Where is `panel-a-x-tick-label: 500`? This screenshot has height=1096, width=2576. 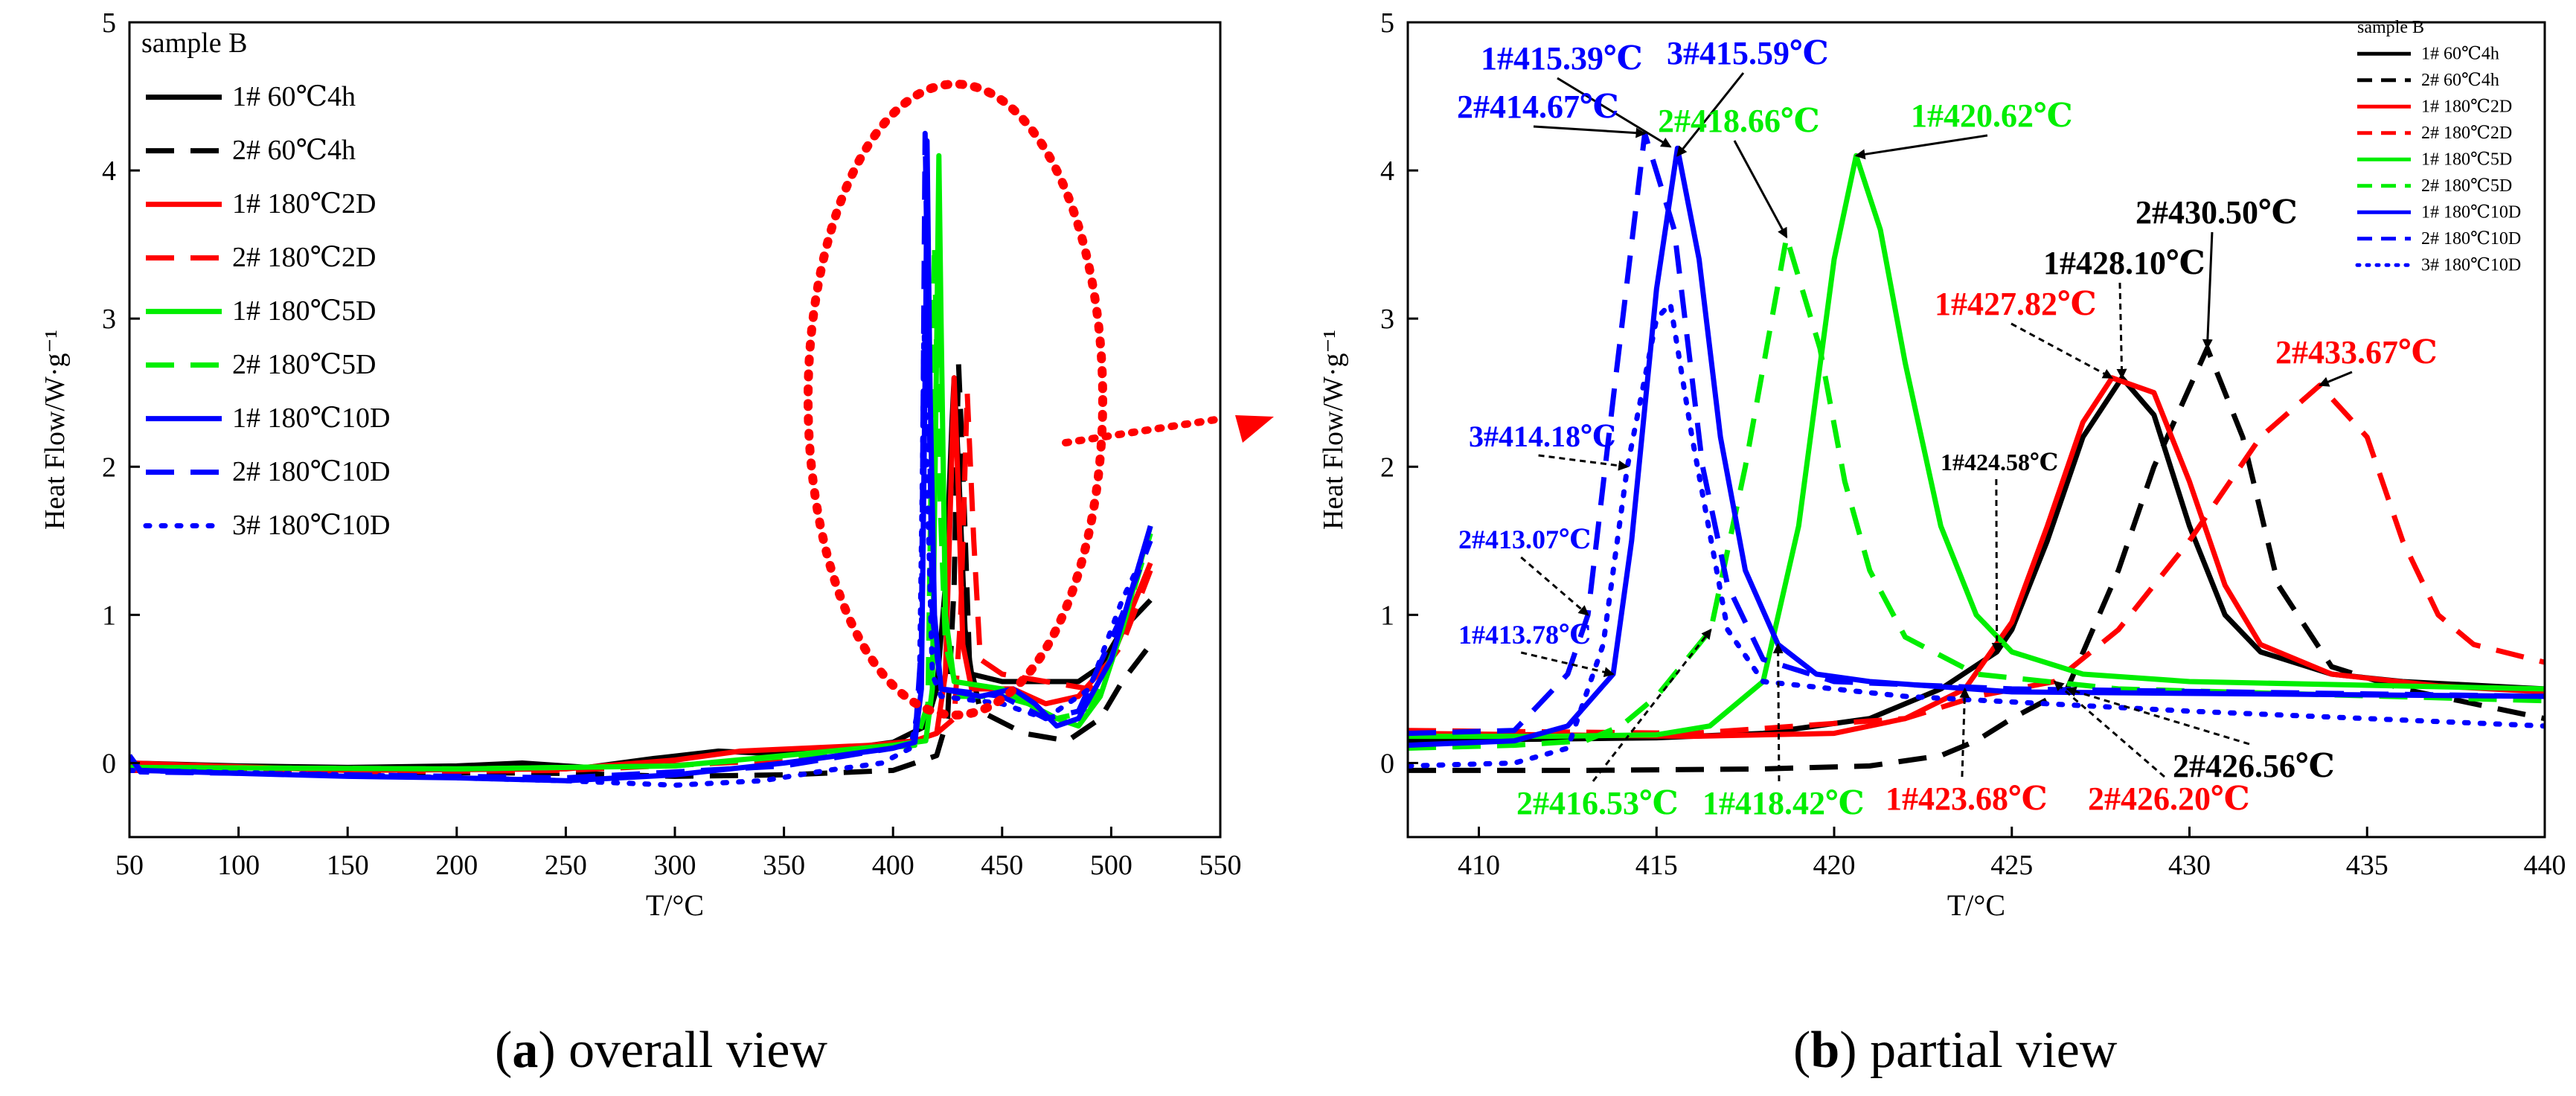
panel-a-x-tick-label: 500 is located at coordinates (1111, 865).